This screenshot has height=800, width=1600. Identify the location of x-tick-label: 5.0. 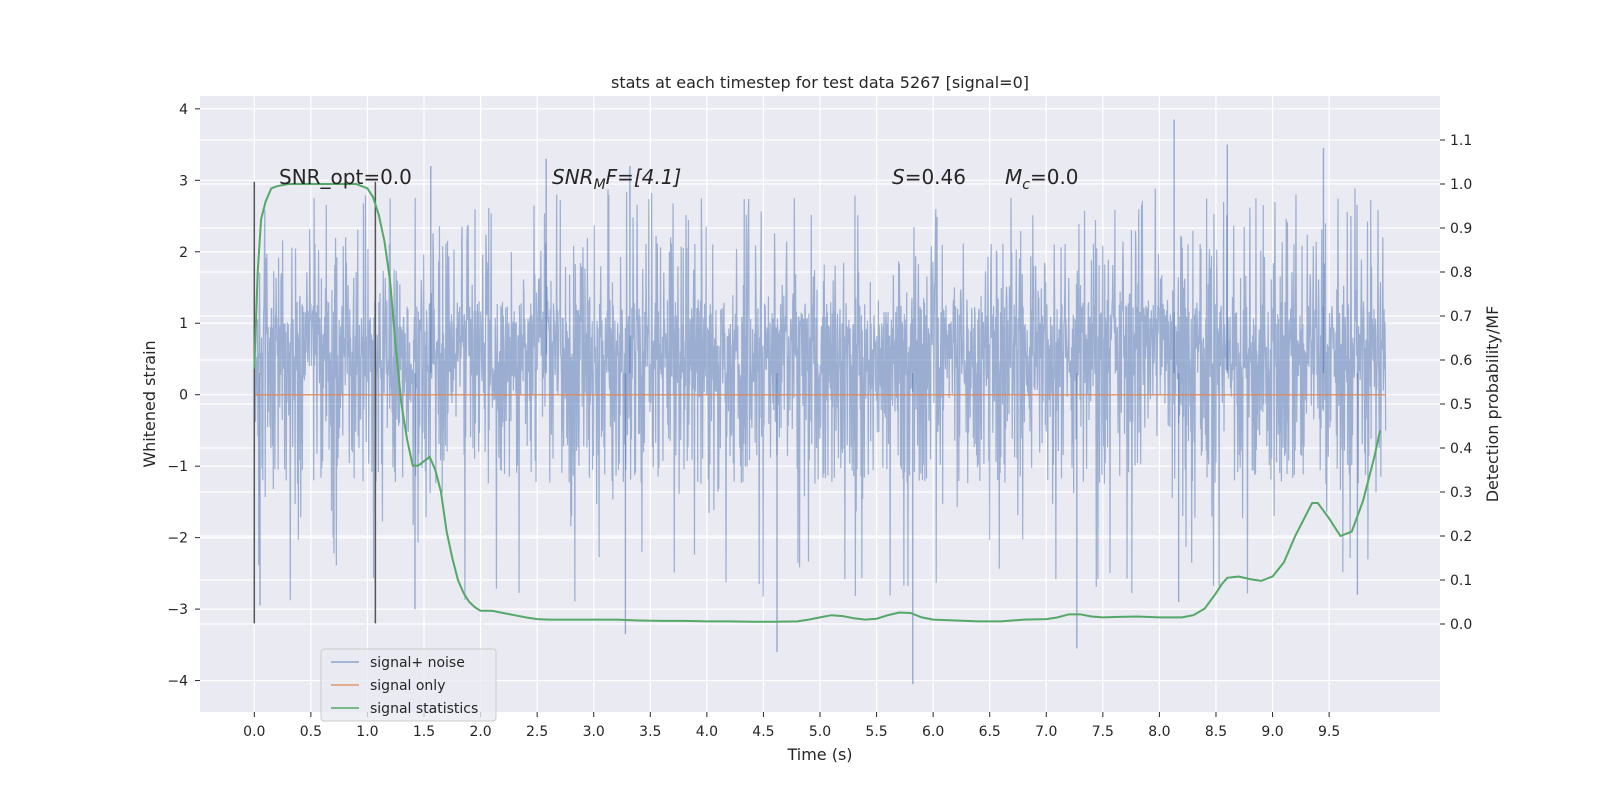
(820, 732).